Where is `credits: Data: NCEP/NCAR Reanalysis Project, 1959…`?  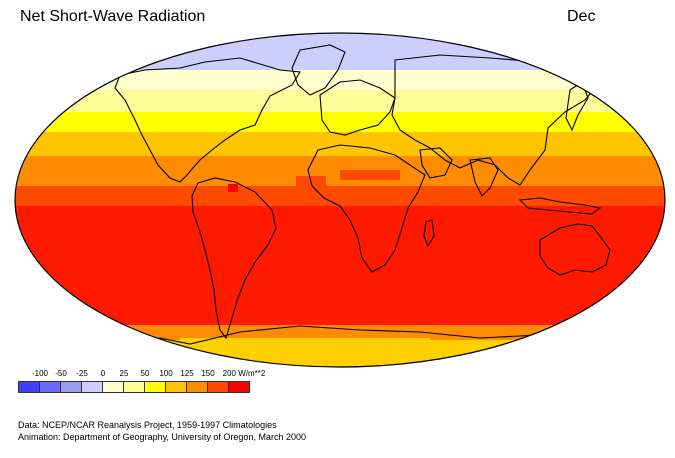 credits: Data: NCEP/NCAR Reanalysis Project, 1959… is located at coordinates (162, 431).